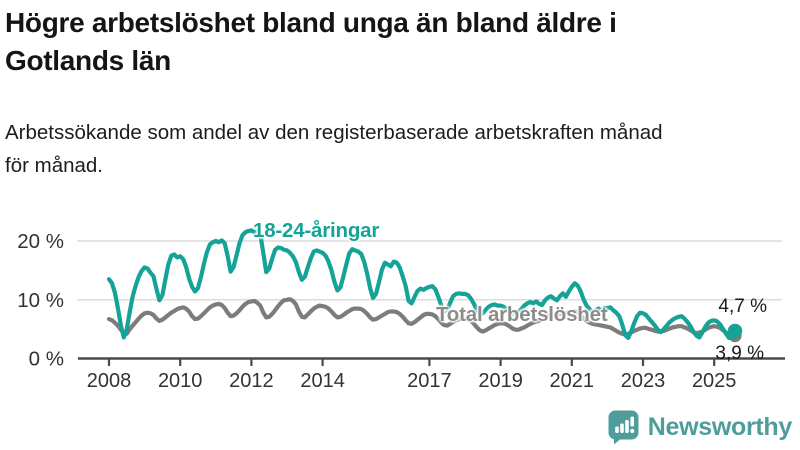 The height and width of the screenshot is (450, 800). Describe the element at coordinates (54, 165) in the screenshot. I see `subtitle-line-2: för månad.` at that location.